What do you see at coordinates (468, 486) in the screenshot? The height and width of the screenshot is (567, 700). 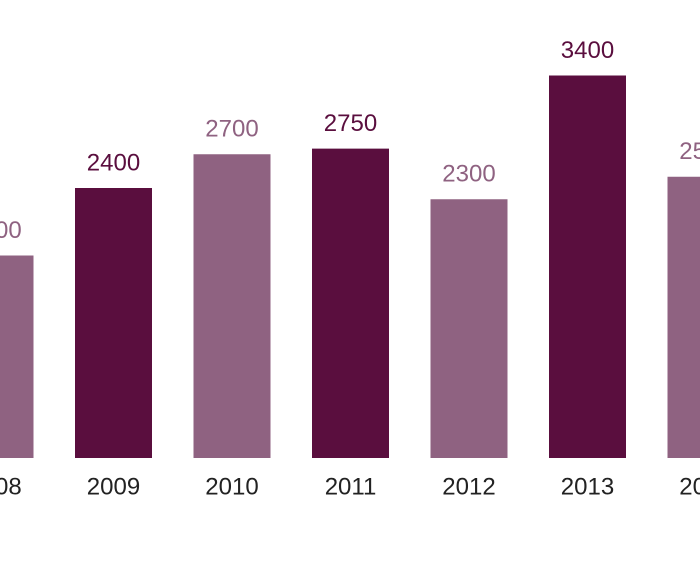 I see `x-tick-label: 2012` at bounding box center [468, 486].